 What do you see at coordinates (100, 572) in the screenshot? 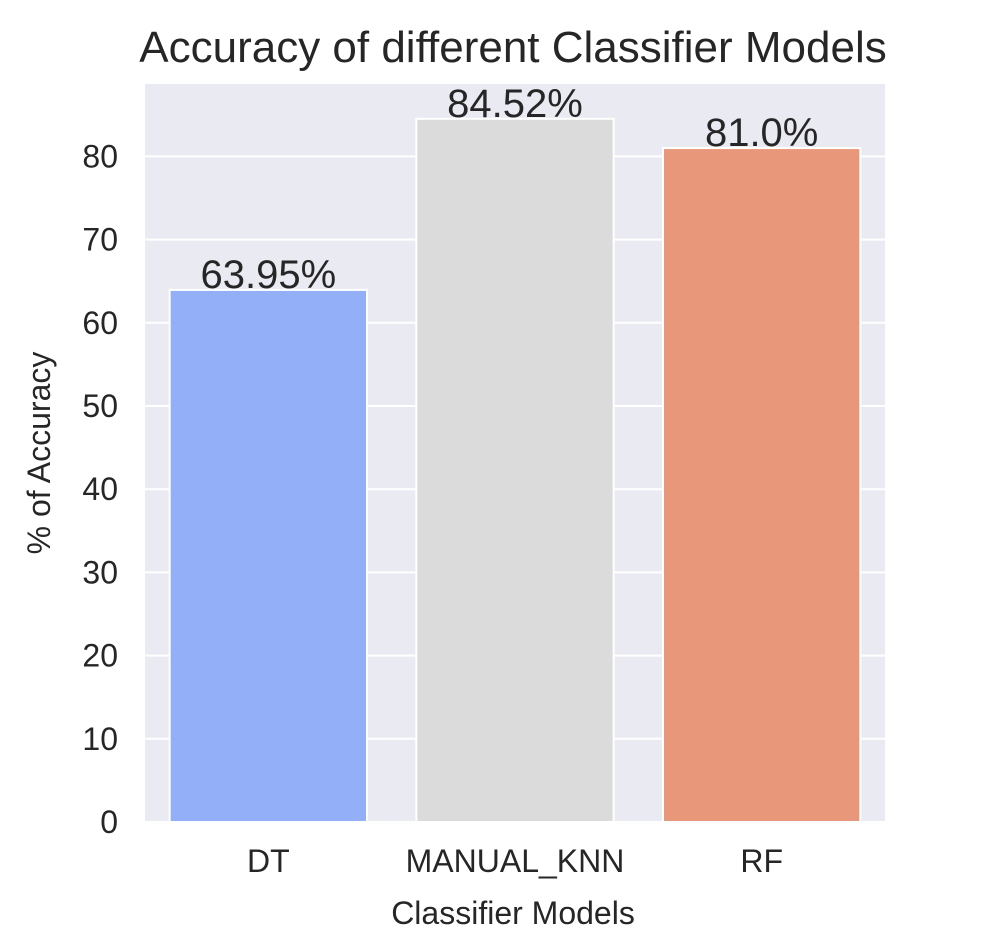
I see `y-tick-label: 30` at bounding box center [100, 572].